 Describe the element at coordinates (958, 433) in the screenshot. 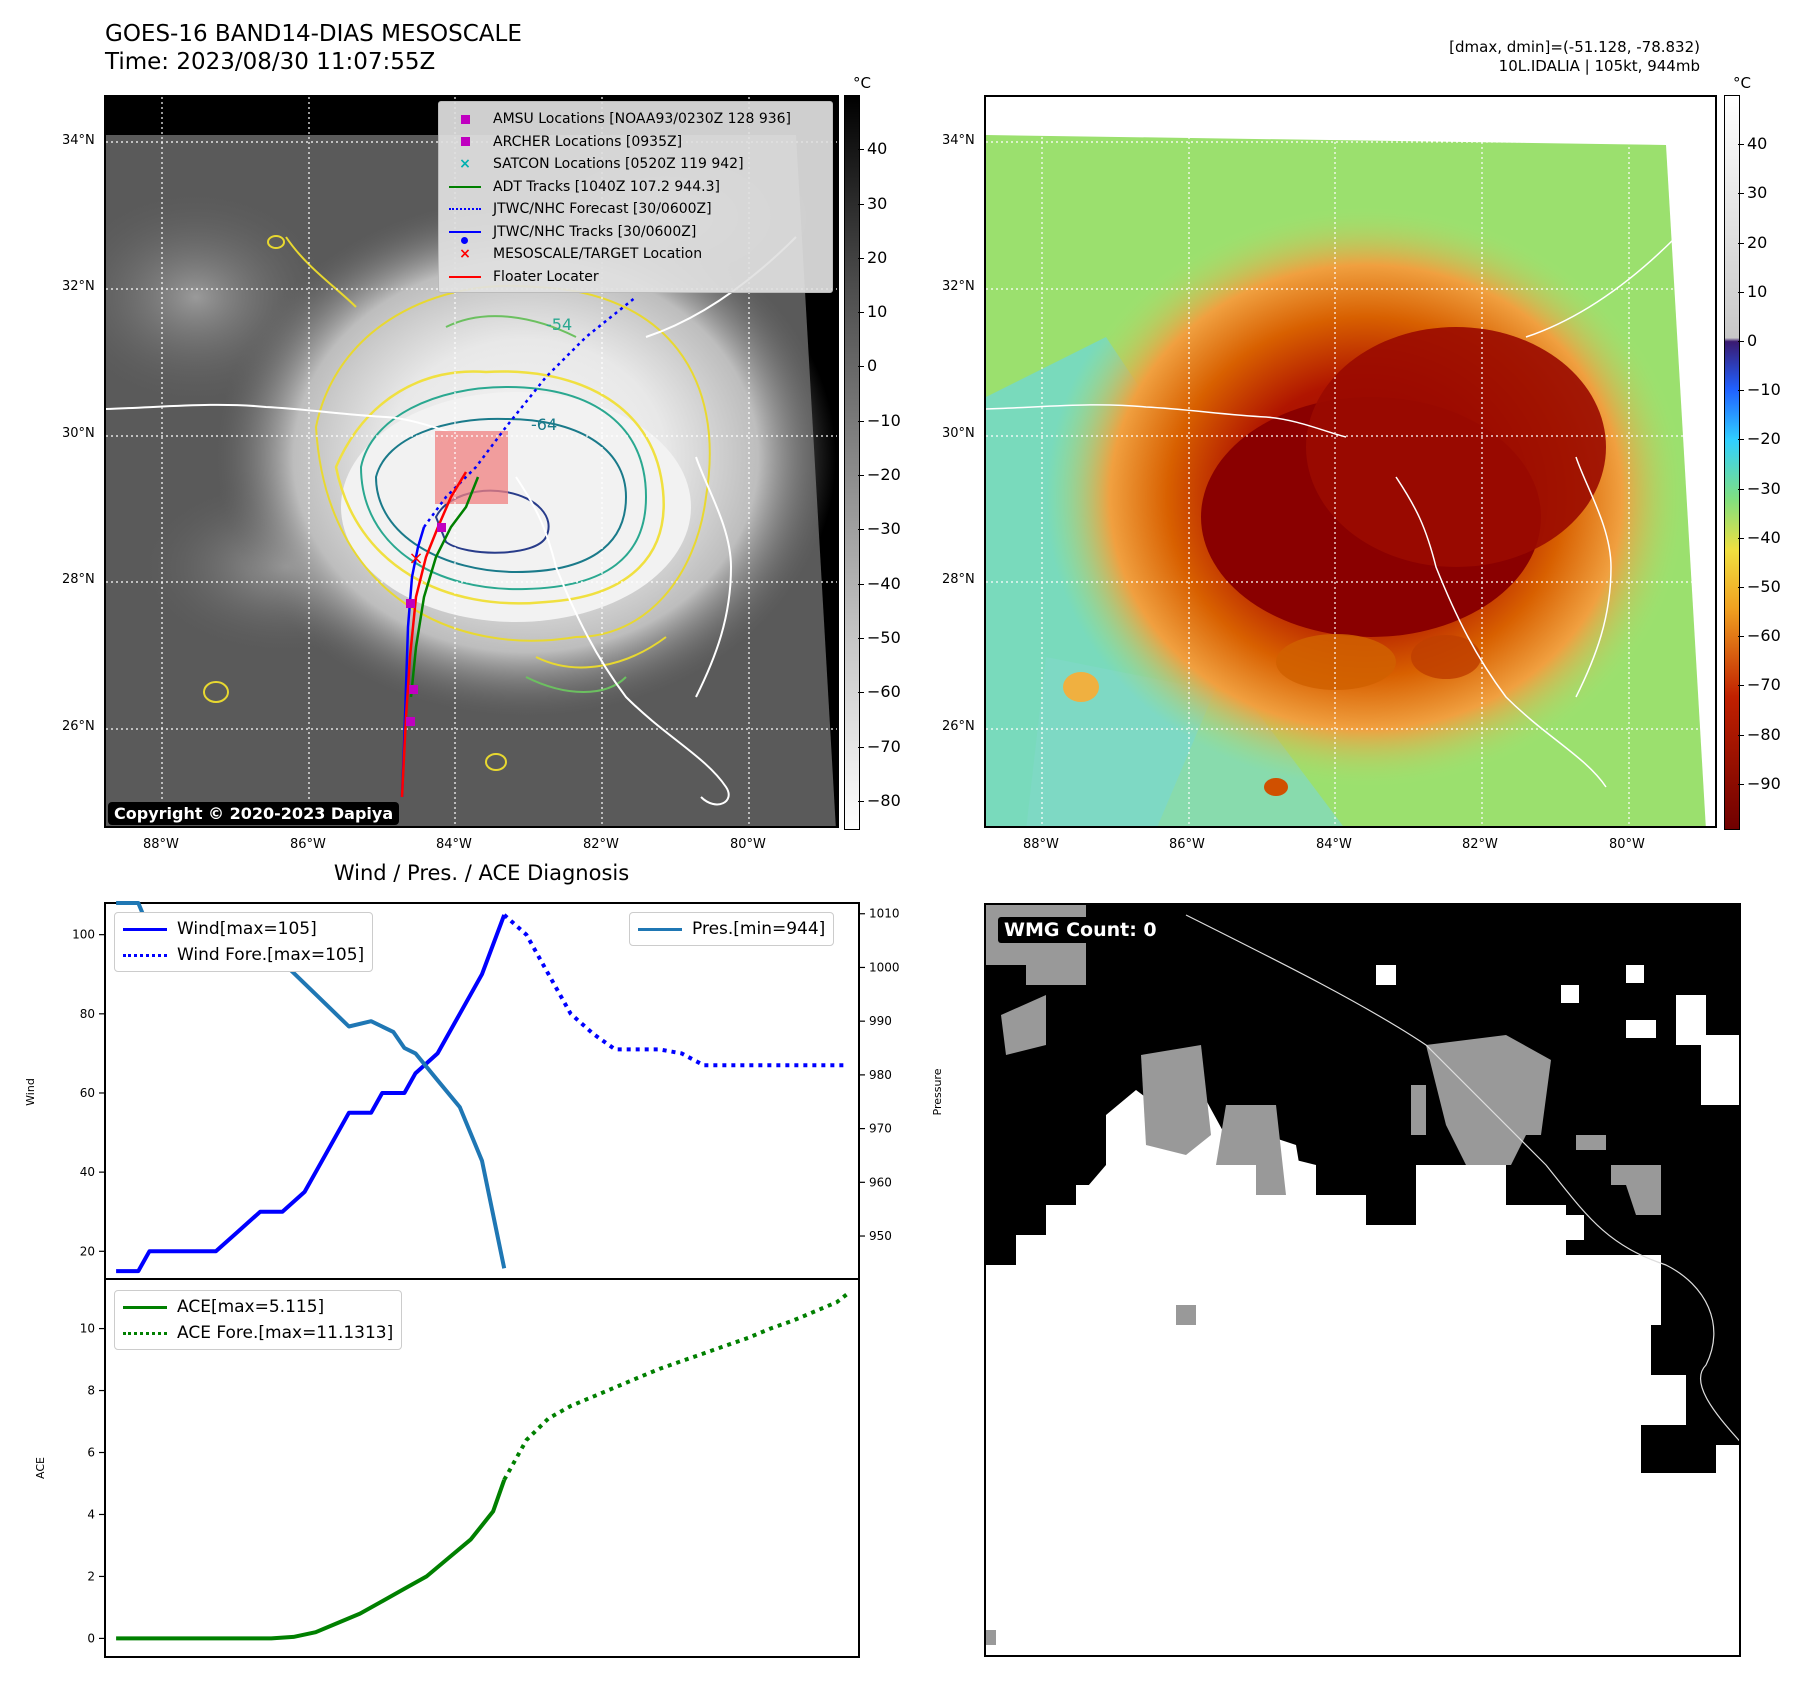

I see `lat-label: 30°N` at that location.